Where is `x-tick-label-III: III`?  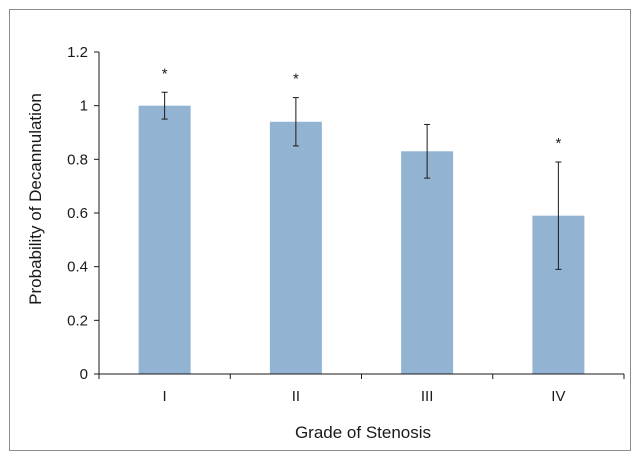 x-tick-label-III: III is located at coordinates (427, 396).